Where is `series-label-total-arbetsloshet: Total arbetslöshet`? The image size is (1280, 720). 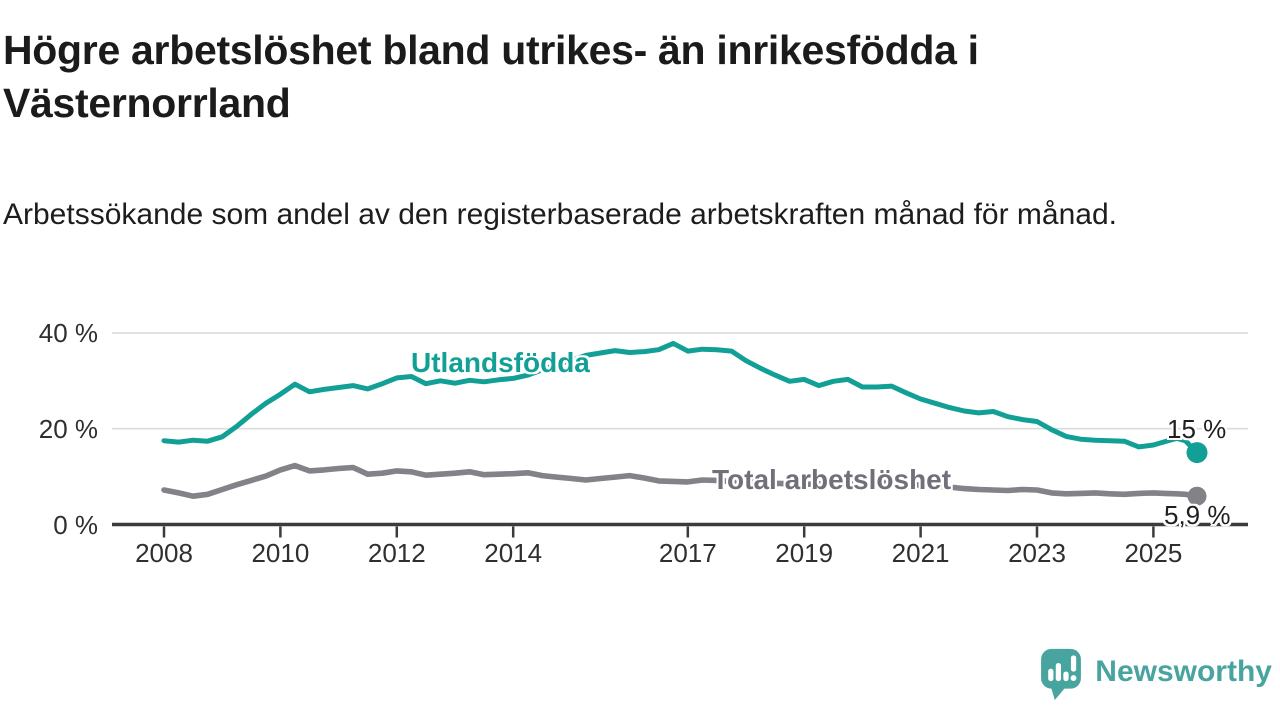
series-label-total-arbetsloshet: Total arbetslöshet is located at coordinates (832, 479).